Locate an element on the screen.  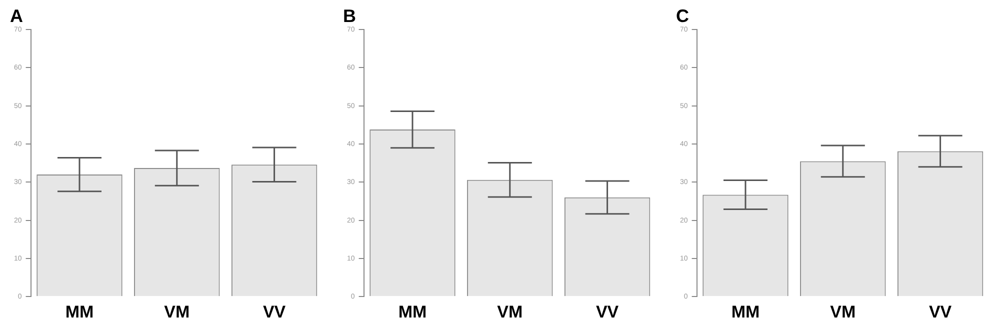
chart-title: B is located at coordinates (349, 16).